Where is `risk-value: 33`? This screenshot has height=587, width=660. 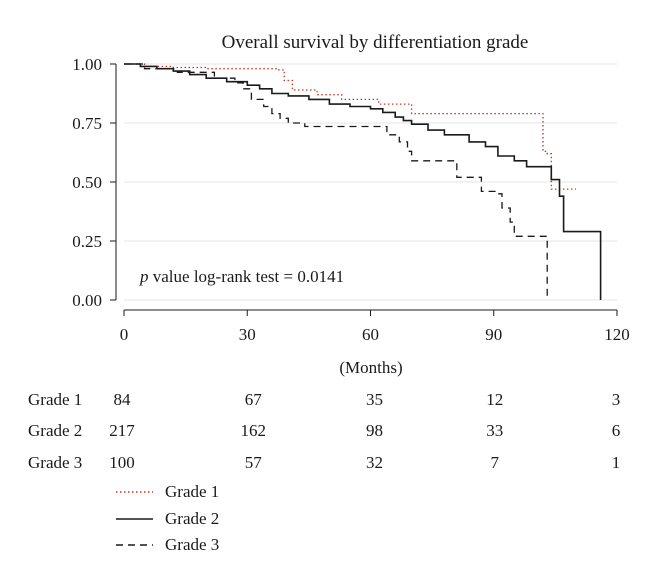
risk-value: 33 is located at coordinates (494, 430).